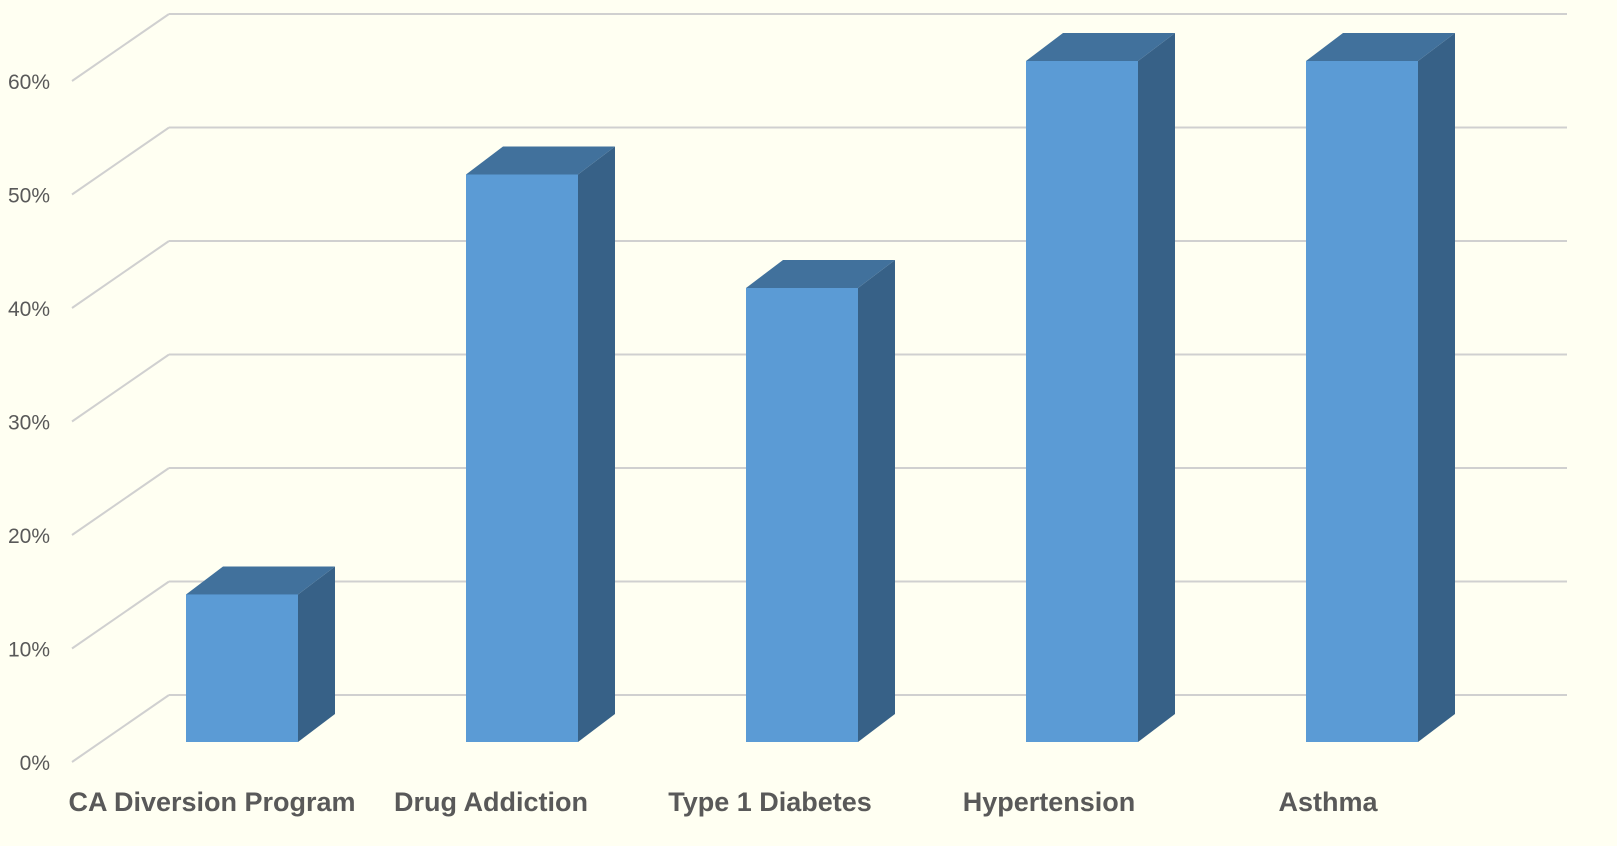 The width and height of the screenshot is (1617, 846). Describe the element at coordinates (1328, 802) in the screenshot. I see `x-category-label: Asthma` at that location.